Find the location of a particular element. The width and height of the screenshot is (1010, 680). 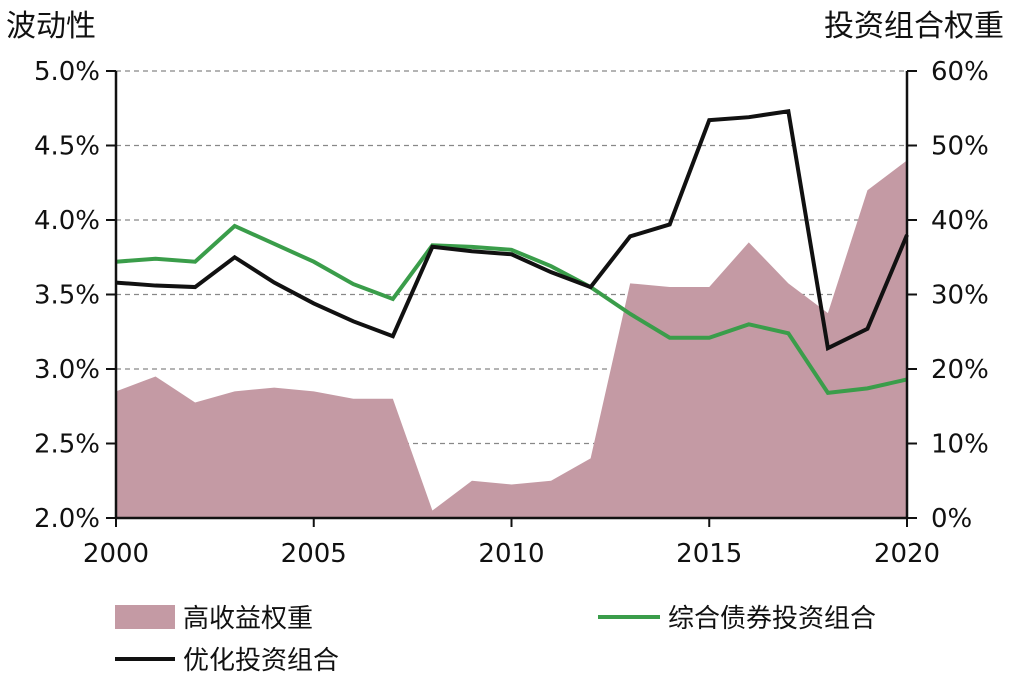

left-tick-label: 5.0% is located at coordinates (67, 72).